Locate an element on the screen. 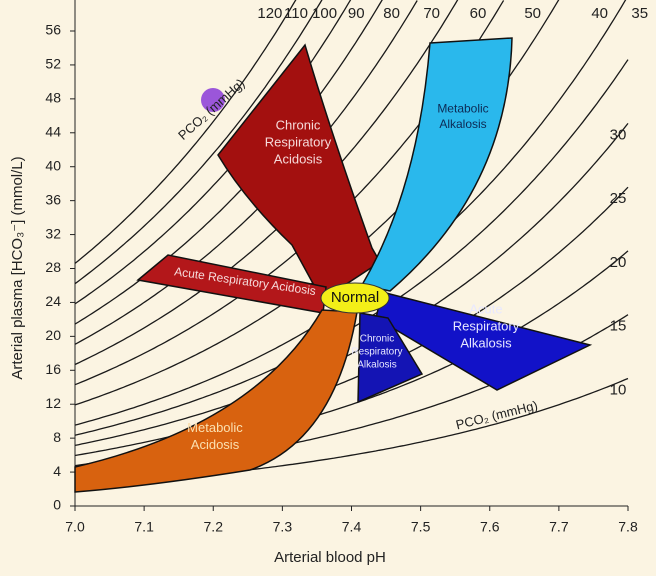 This screenshot has height=576, width=656. y-tick-label: 36 is located at coordinates (53, 199).